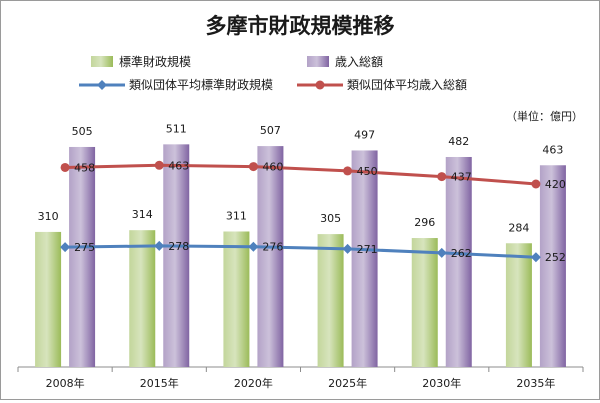 The image size is (600, 403). What do you see at coordinates (142, 214) in the screenshot?
I see `data-label-standard-scale: 314` at bounding box center [142, 214].